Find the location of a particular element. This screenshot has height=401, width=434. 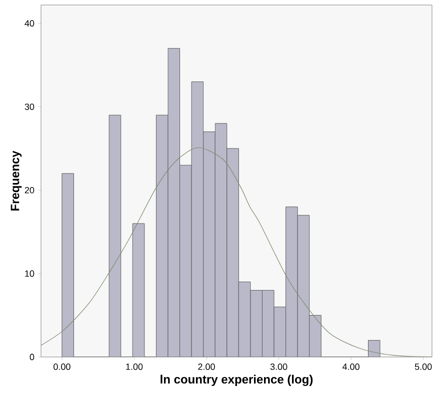

x-tick-label: 5.00 is located at coordinates (423, 367).